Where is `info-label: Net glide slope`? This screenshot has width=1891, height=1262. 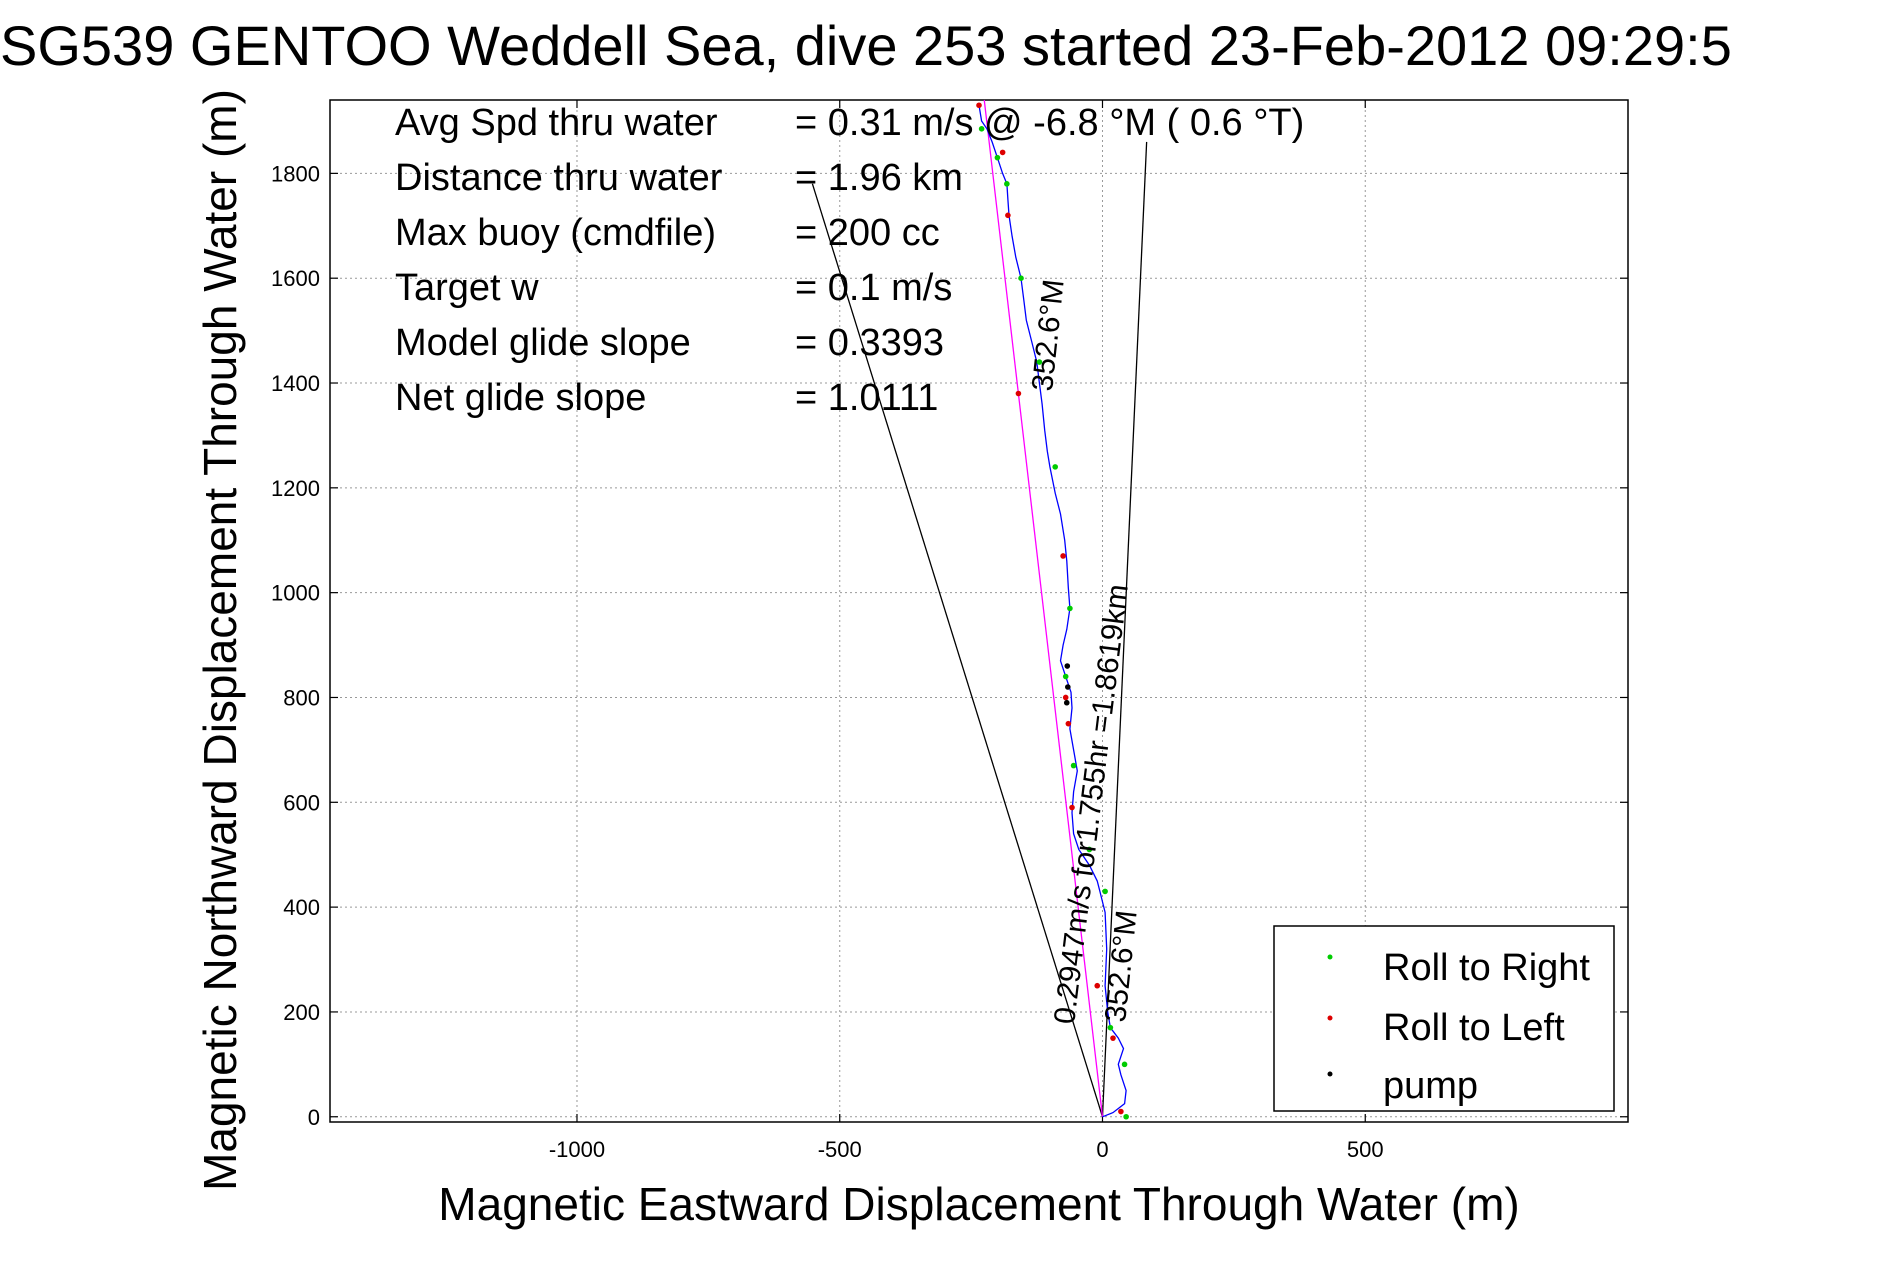
info-label: Net glide slope is located at coordinates (520, 398).